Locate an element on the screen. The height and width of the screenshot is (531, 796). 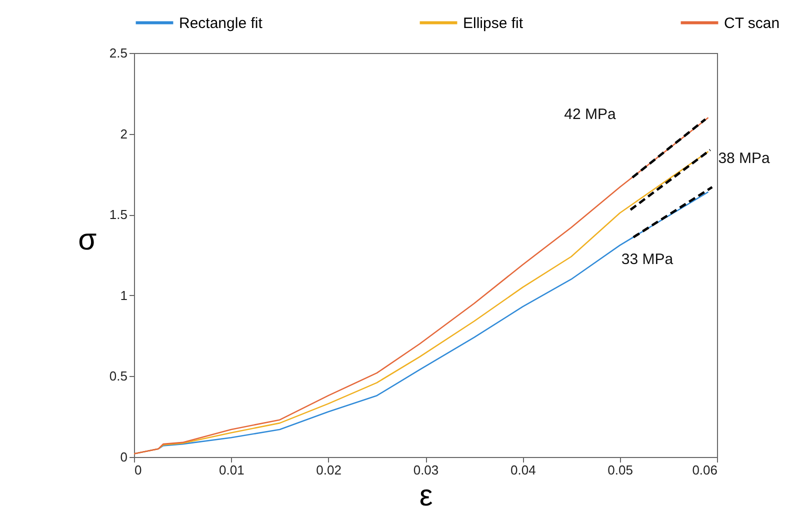
y-tick-label: 2.5 is located at coordinates (118, 53).